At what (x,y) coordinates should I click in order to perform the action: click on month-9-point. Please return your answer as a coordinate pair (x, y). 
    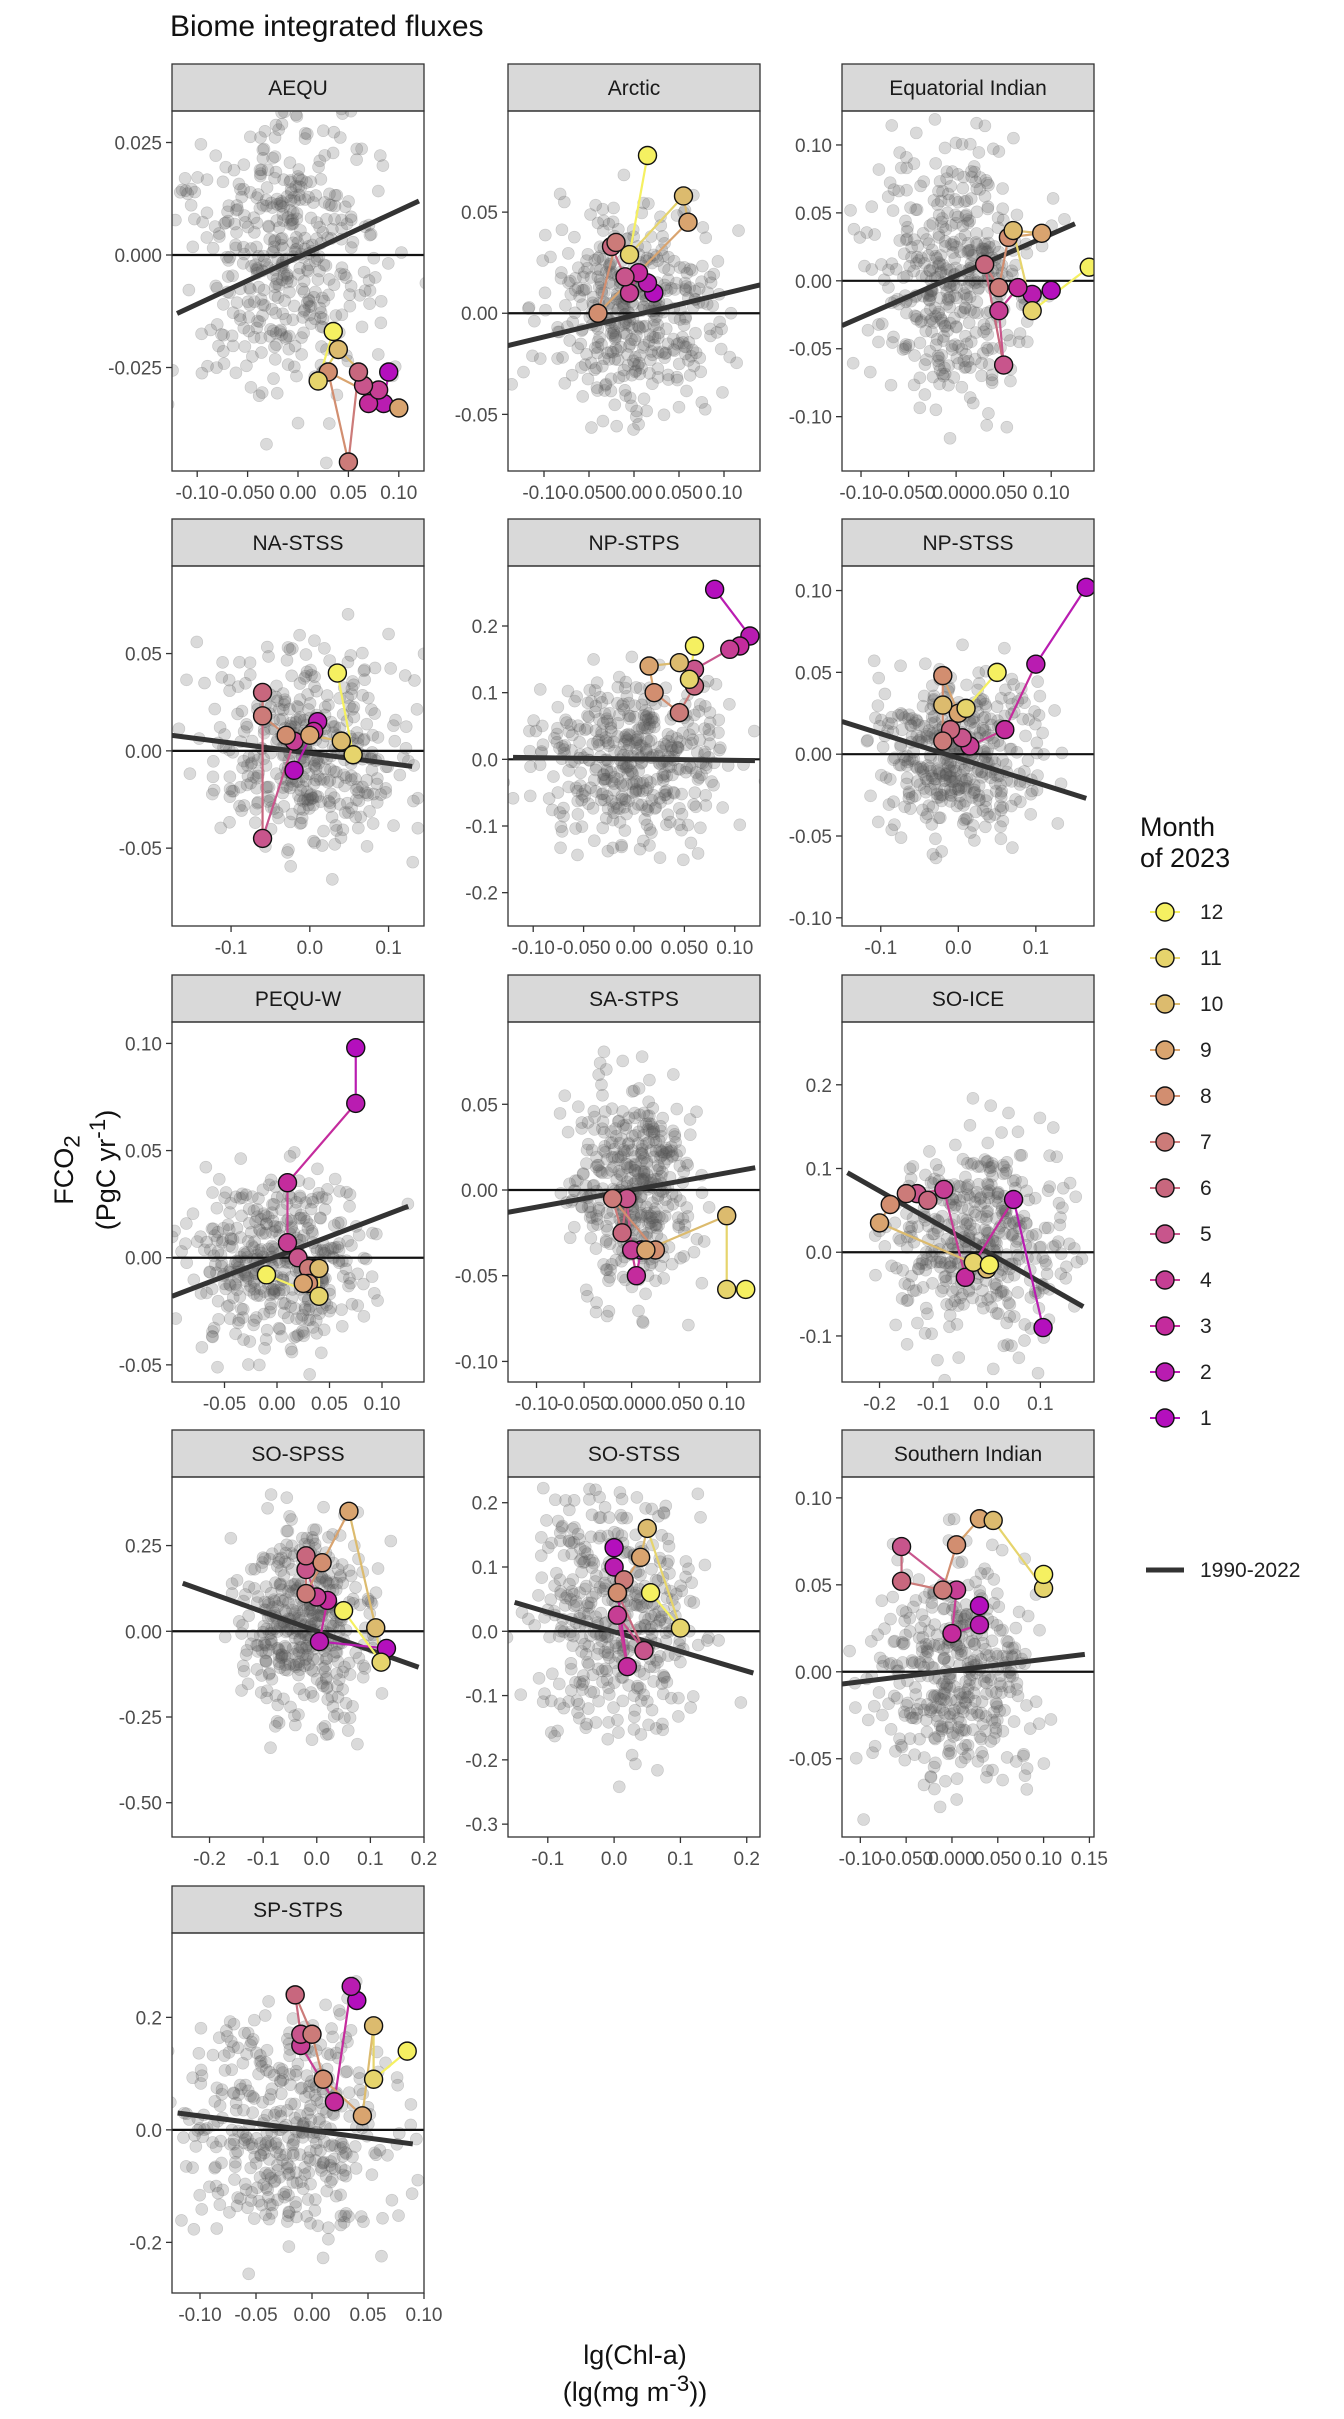
    Looking at the image, I should click on (1041, 233).